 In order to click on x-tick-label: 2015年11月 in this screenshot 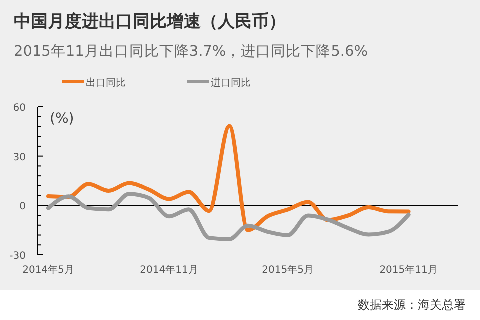, I will do `click(409, 270)`.